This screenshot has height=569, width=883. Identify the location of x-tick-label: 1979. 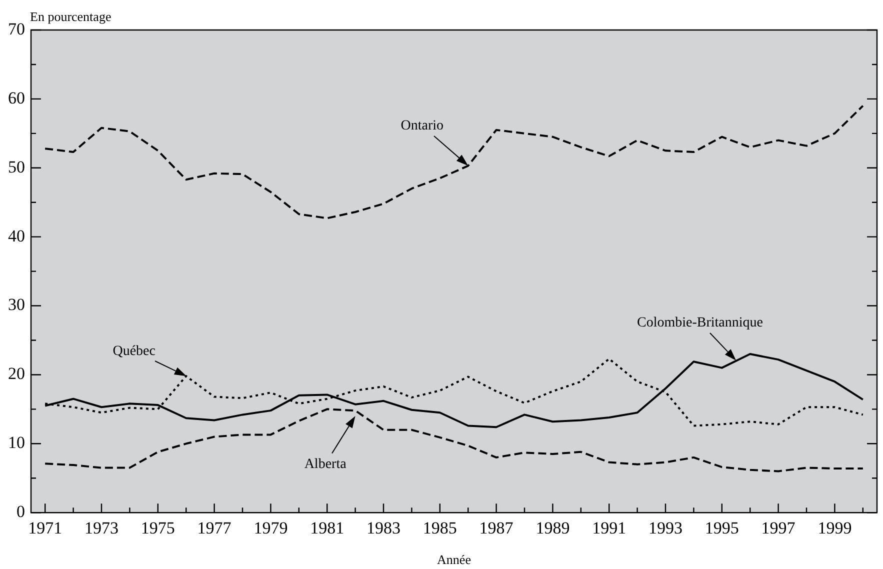
(271, 528).